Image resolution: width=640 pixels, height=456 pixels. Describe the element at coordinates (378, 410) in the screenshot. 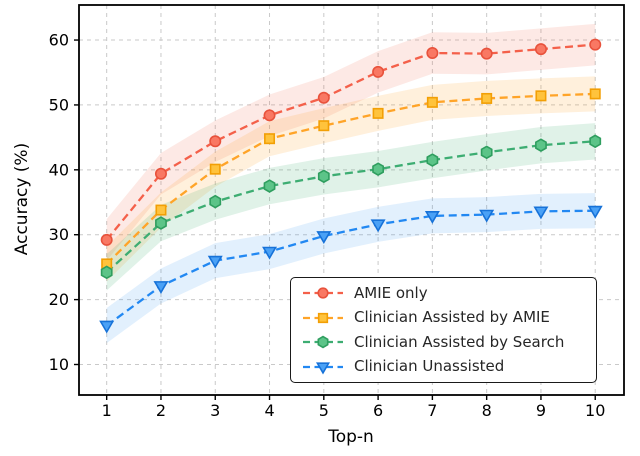

I see `x-tick-label: 6` at that location.